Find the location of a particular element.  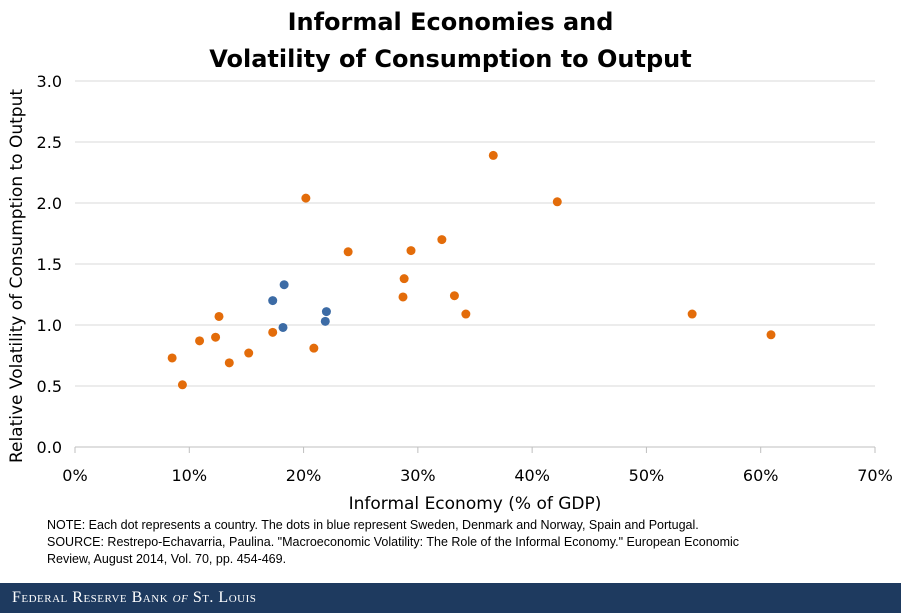

x-axis-label: Informal Economy (% of GDP) is located at coordinates (475, 504).